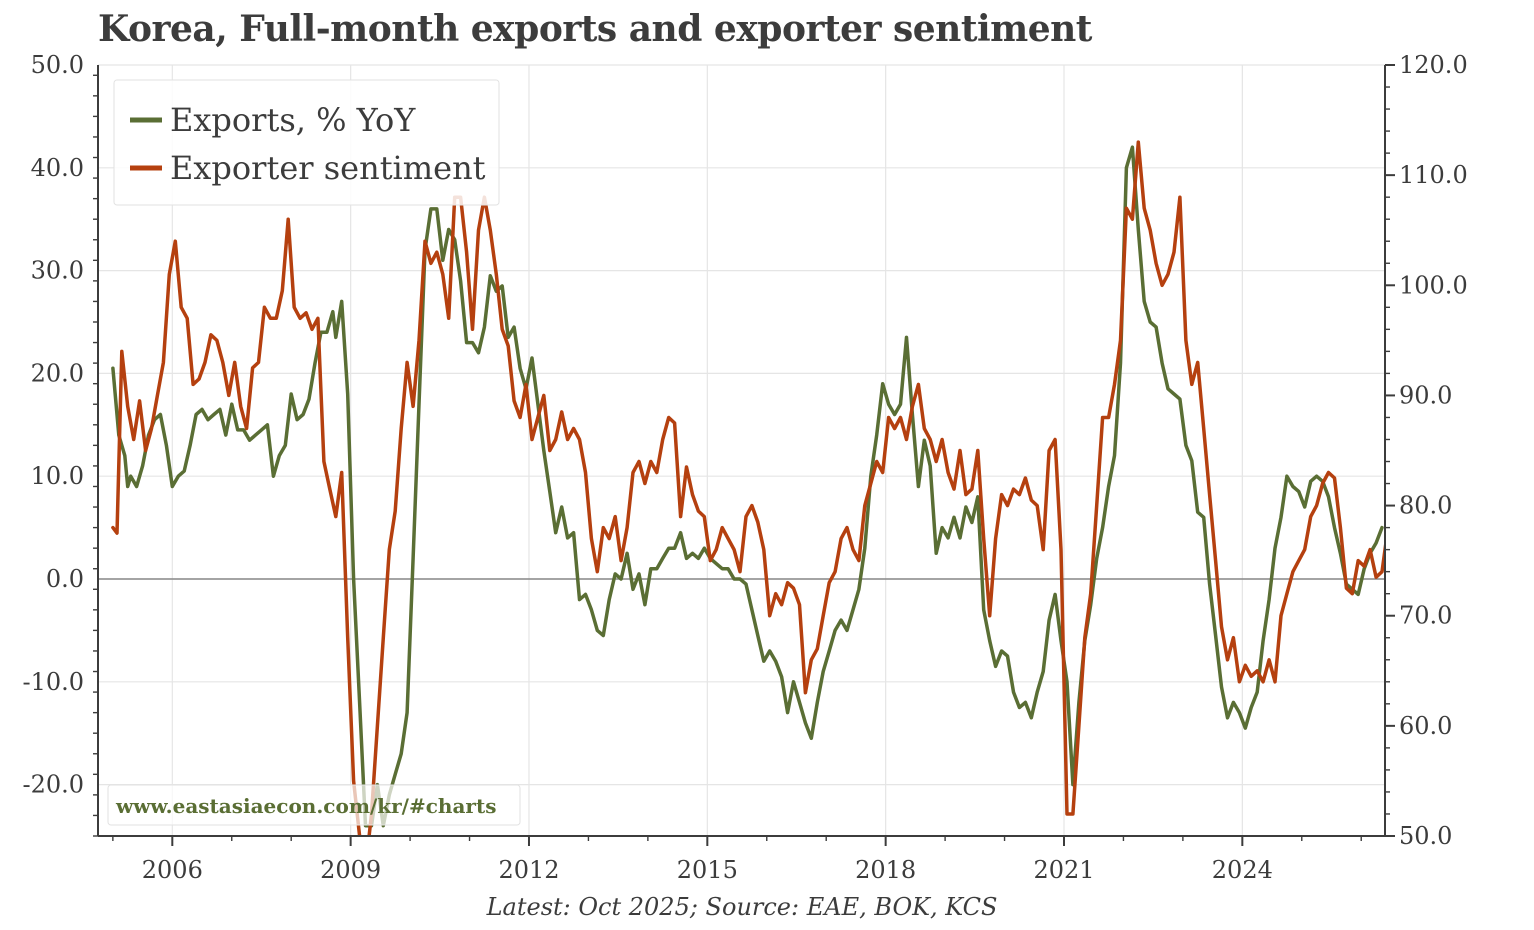 This screenshot has width=1534, height=930. I want to click on left-tick-label: 10.0, so click(57, 476).